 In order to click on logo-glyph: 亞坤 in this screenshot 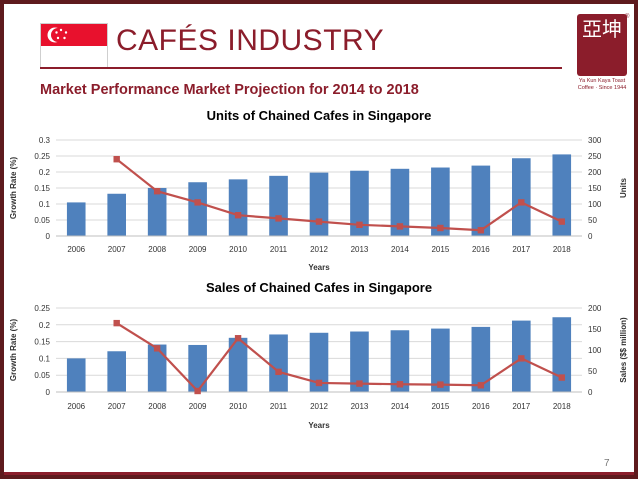, I will do `click(602, 30)`.